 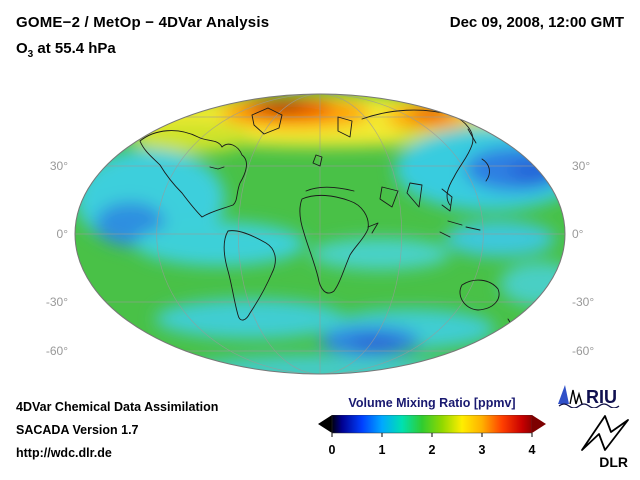 I want to click on colorbar-tick-3: 3, so click(x=482, y=450).